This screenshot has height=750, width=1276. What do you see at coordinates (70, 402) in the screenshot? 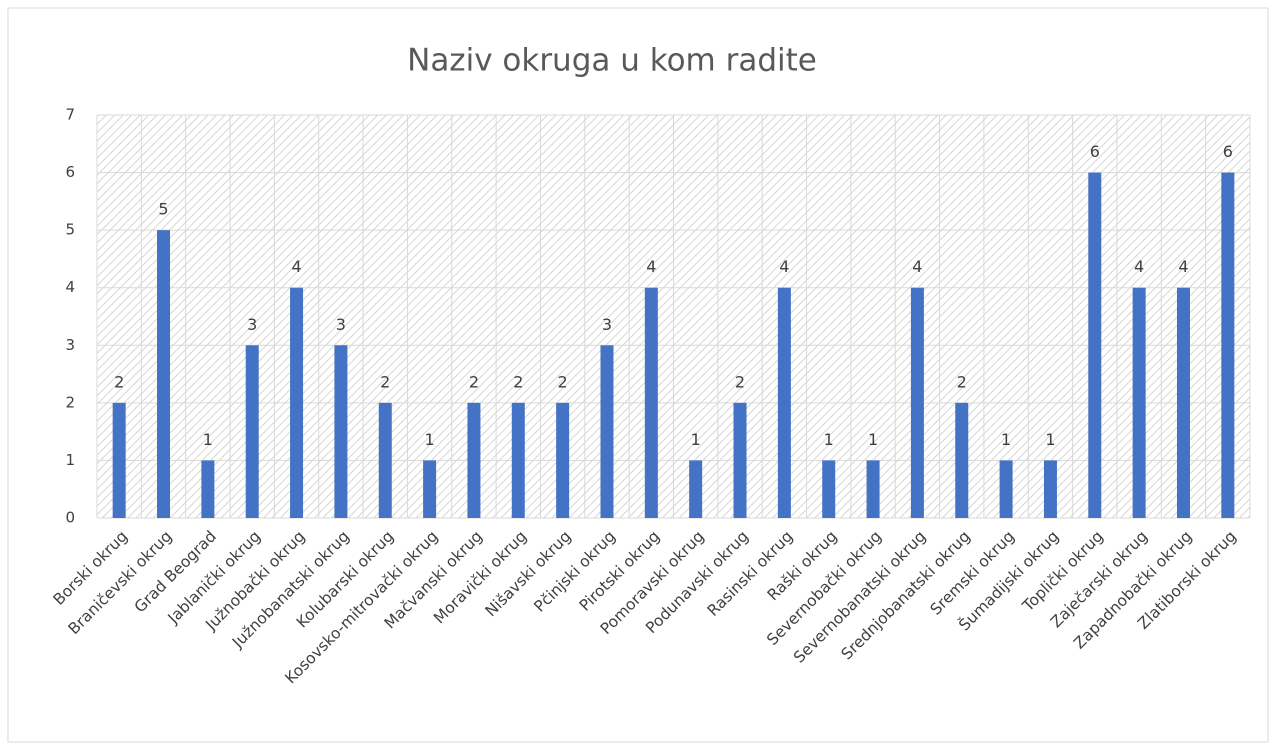
I see `y-tick-label: 2` at bounding box center [70, 402].